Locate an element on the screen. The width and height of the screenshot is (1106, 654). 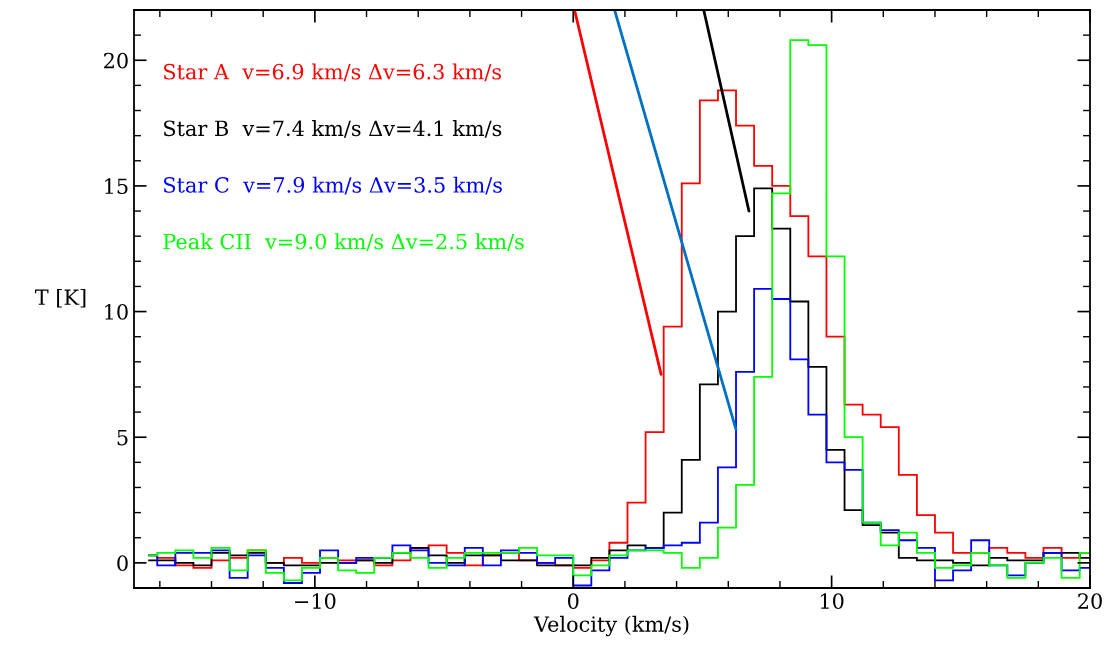
x-tick-label: 20 is located at coordinates (1090, 601).